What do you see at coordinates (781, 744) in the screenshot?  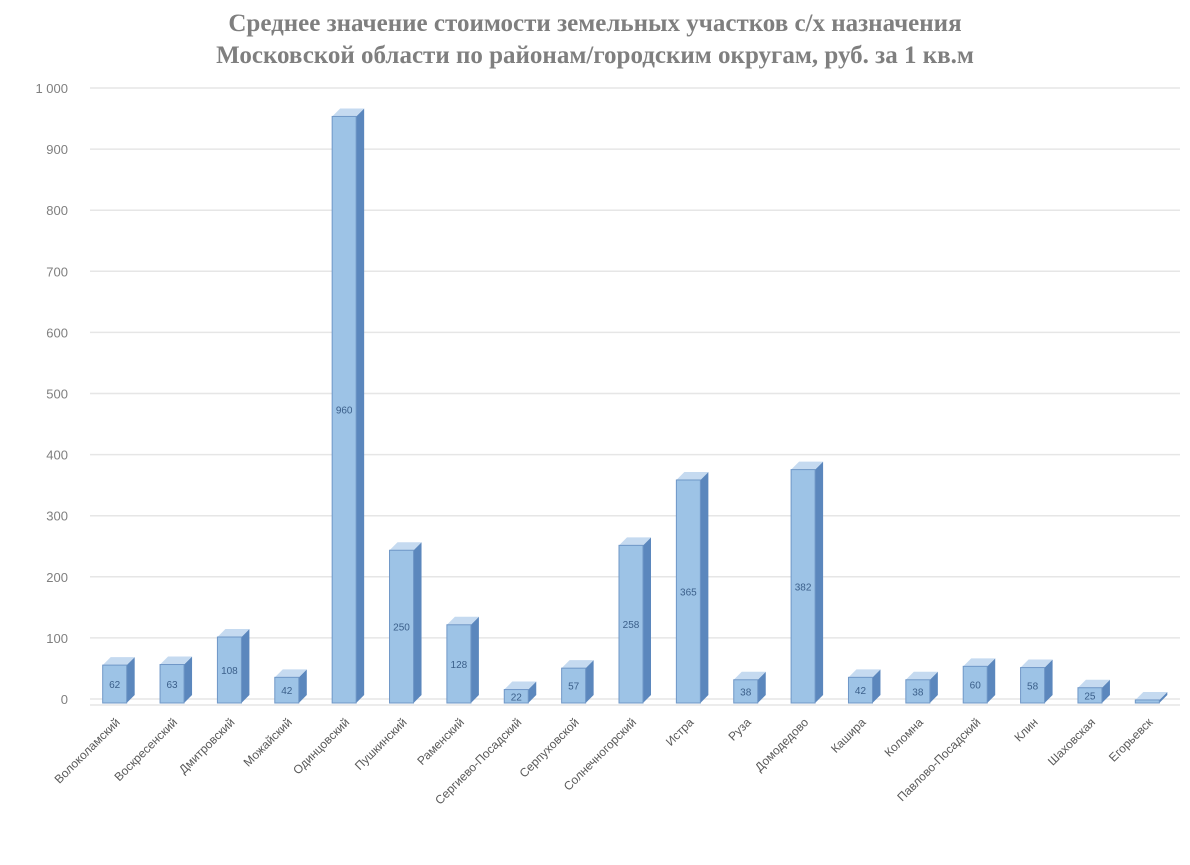 I see `x-tick-label: Домодедово` at bounding box center [781, 744].